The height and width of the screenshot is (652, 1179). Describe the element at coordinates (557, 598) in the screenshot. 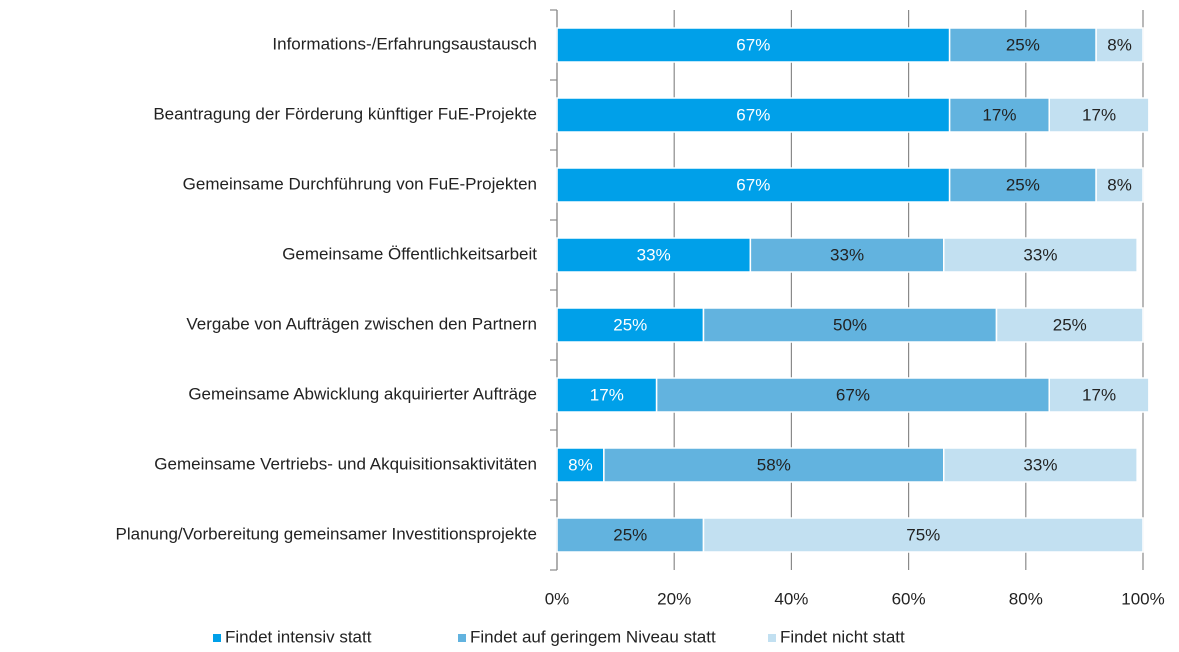

I see `x-tick-label: 0%` at that location.